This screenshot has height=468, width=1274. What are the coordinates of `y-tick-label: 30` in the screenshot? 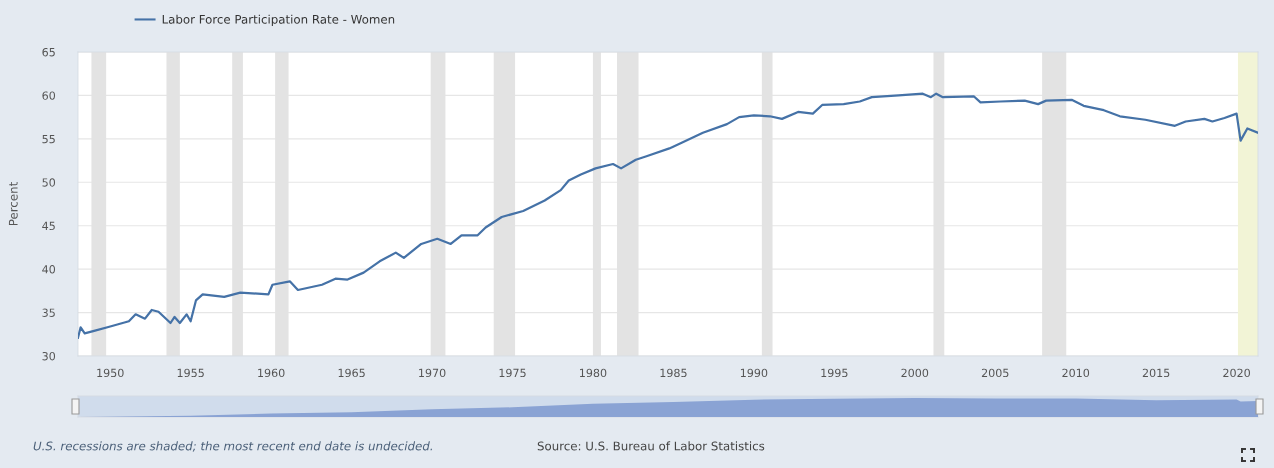 It's located at (49, 356).